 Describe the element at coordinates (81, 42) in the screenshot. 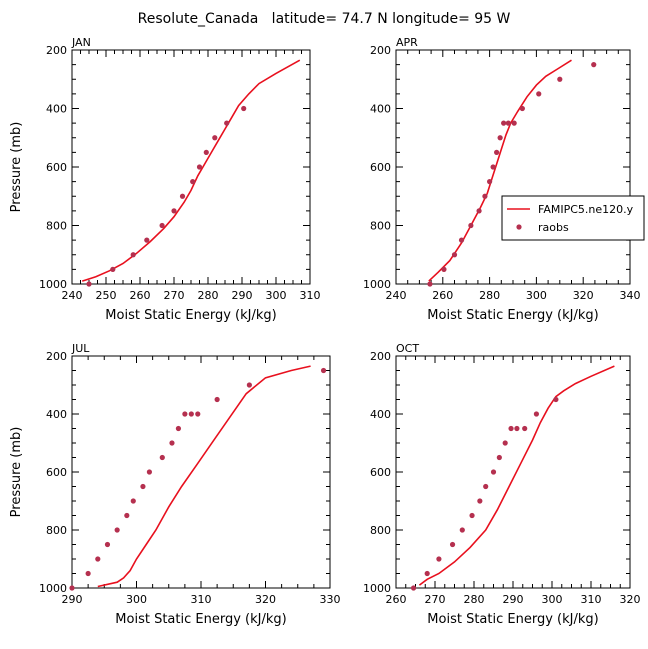

I see `panel-label-jan: JAN` at that location.